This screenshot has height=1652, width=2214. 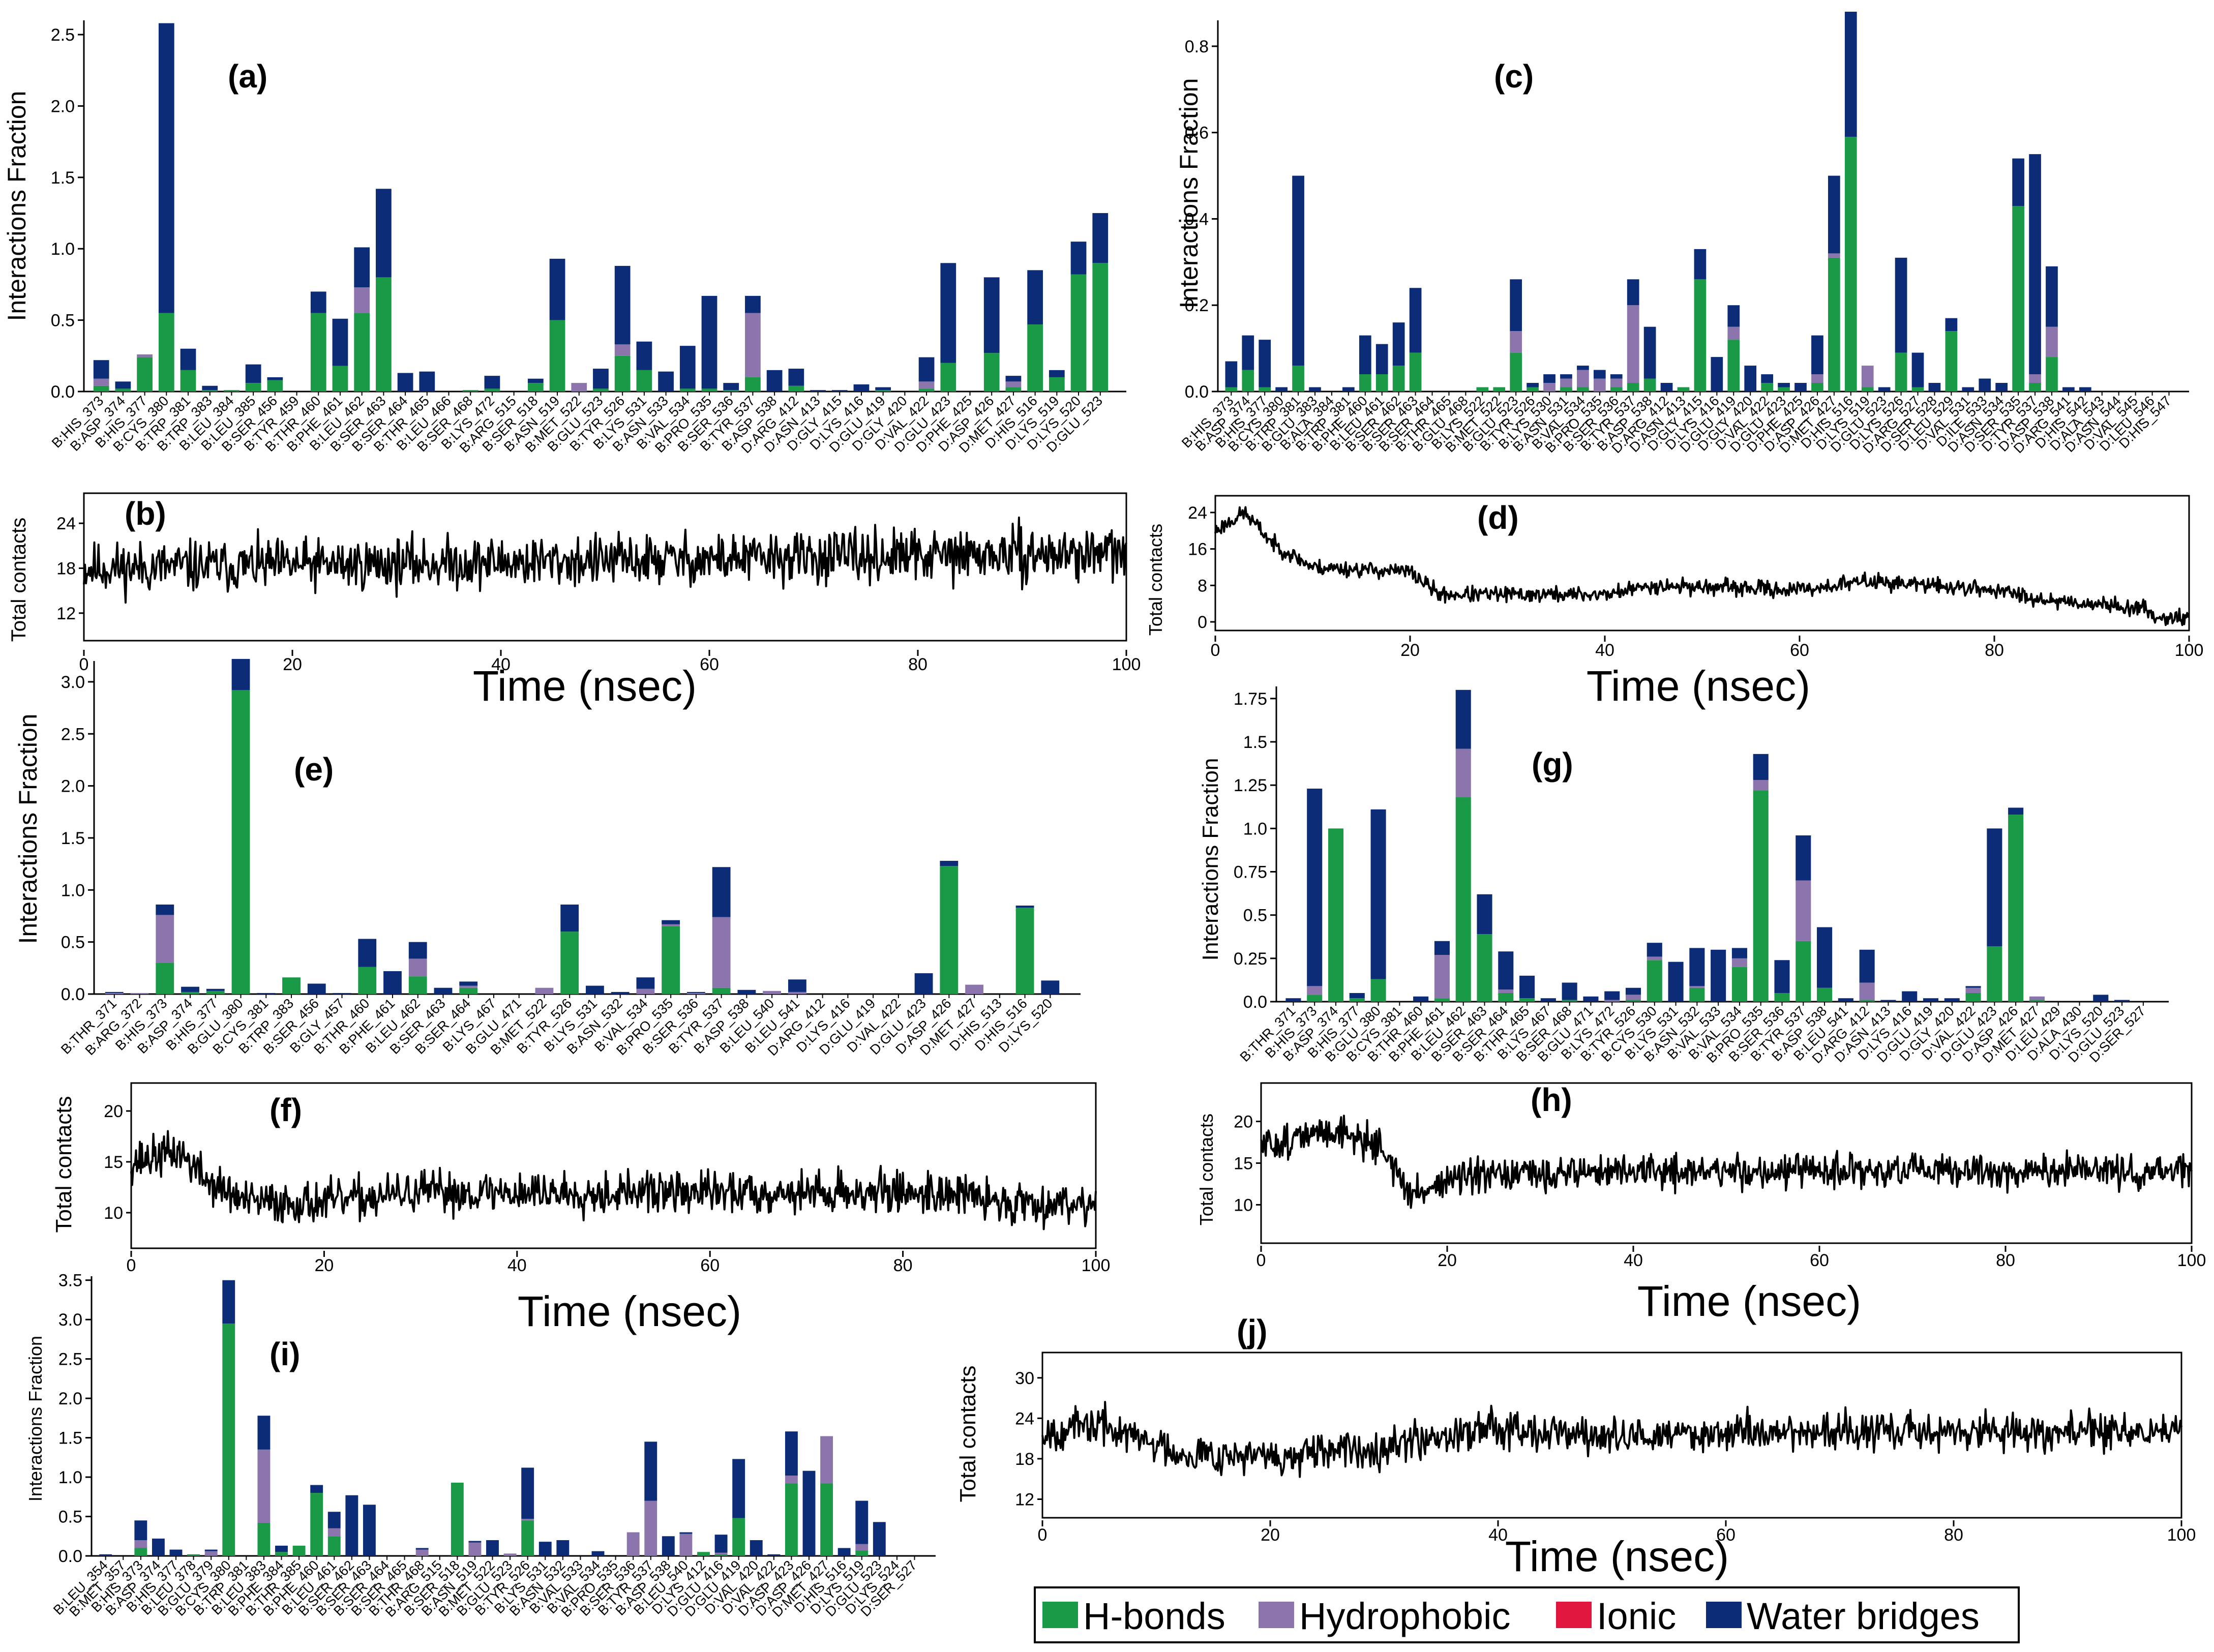 I want to click on legend-swatch-water-bridges, so click(x=1724, y=1615).